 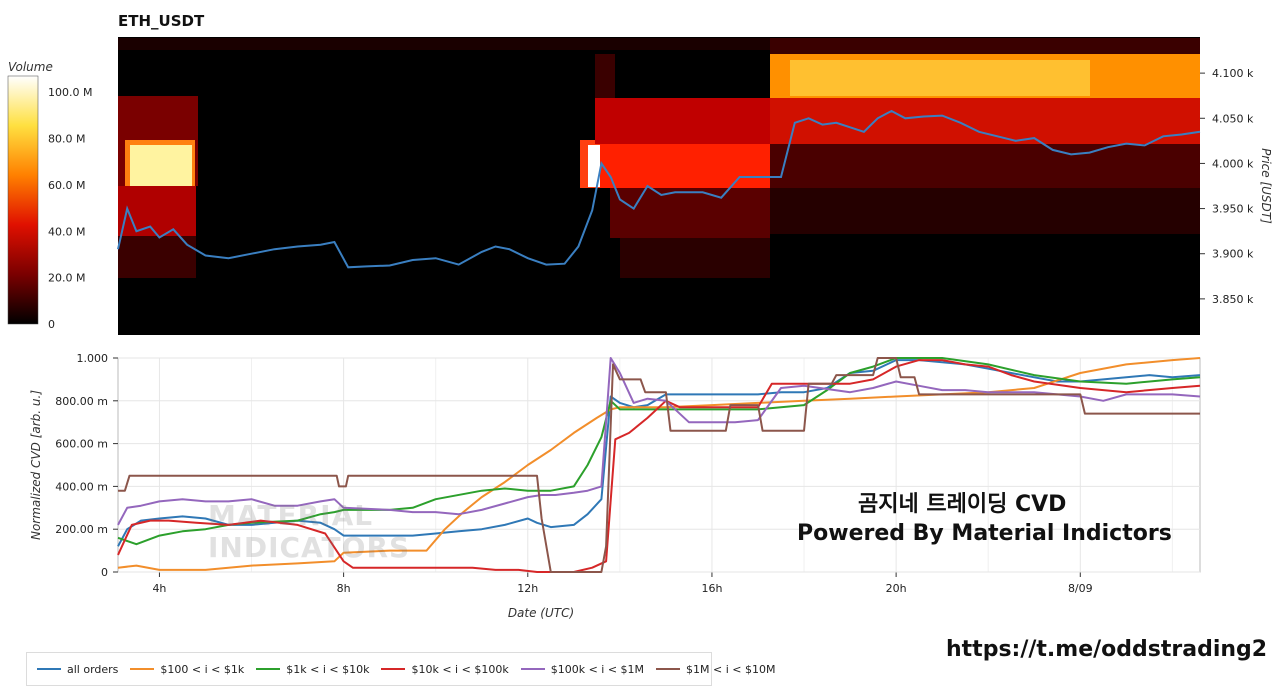 What do you see at coordinates (896, 588) in the screenshot?
I see `cvd-x-tick-label: 20h` at bounding box center [896, 588].